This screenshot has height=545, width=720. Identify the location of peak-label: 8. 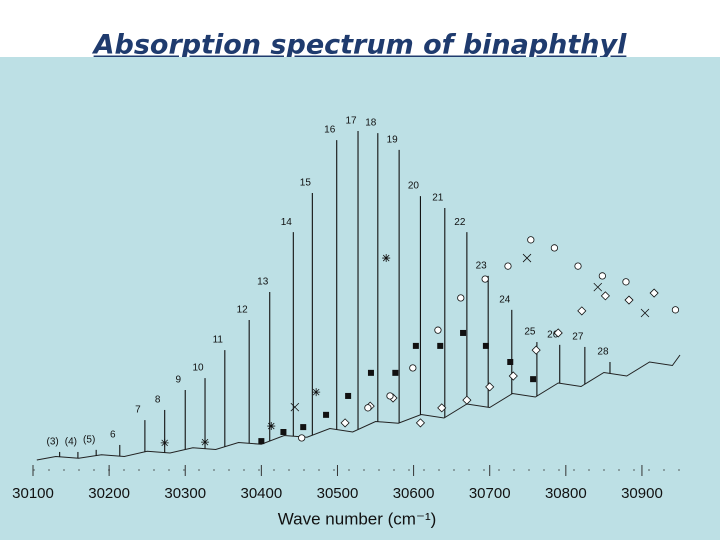
(158, 400).